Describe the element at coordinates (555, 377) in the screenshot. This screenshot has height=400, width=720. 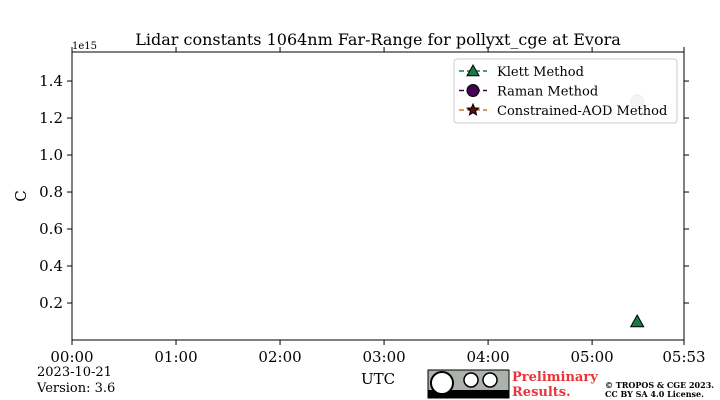
I see `watermark: Preliminary` at that location.